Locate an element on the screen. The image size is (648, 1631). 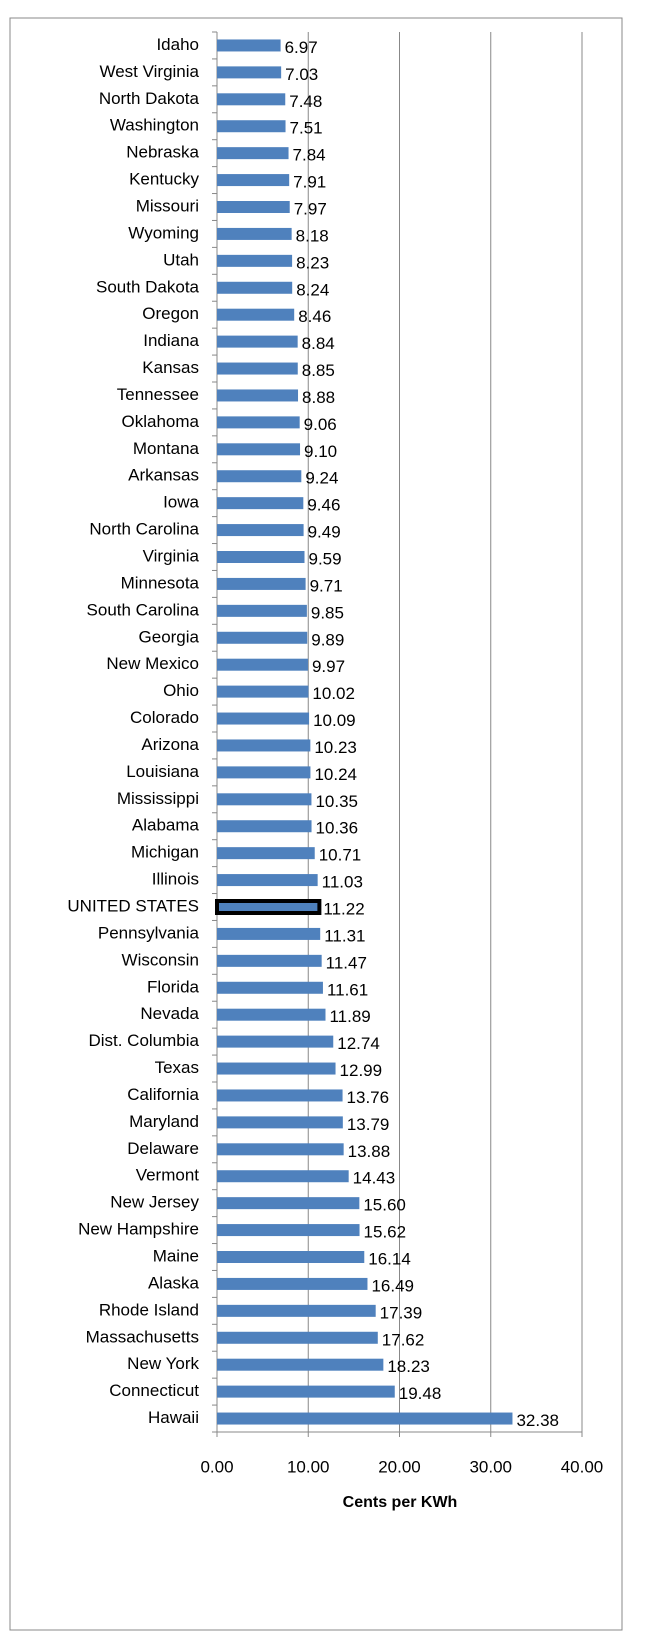
y-tick-label: Illinois is located at coordinates (175, 879).